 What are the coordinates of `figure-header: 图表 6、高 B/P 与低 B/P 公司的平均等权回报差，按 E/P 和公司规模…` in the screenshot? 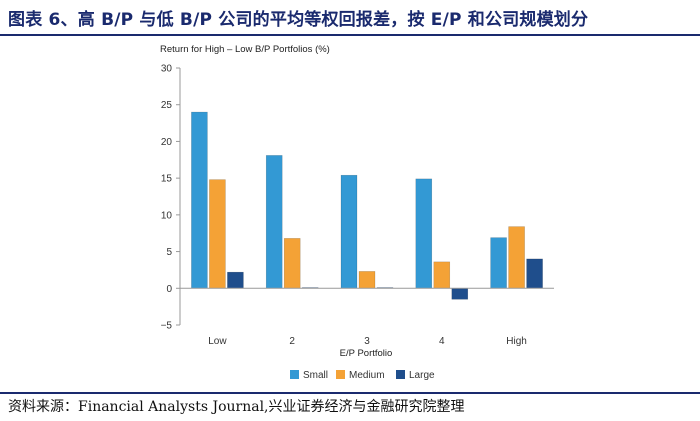 It's located at (350, 18).